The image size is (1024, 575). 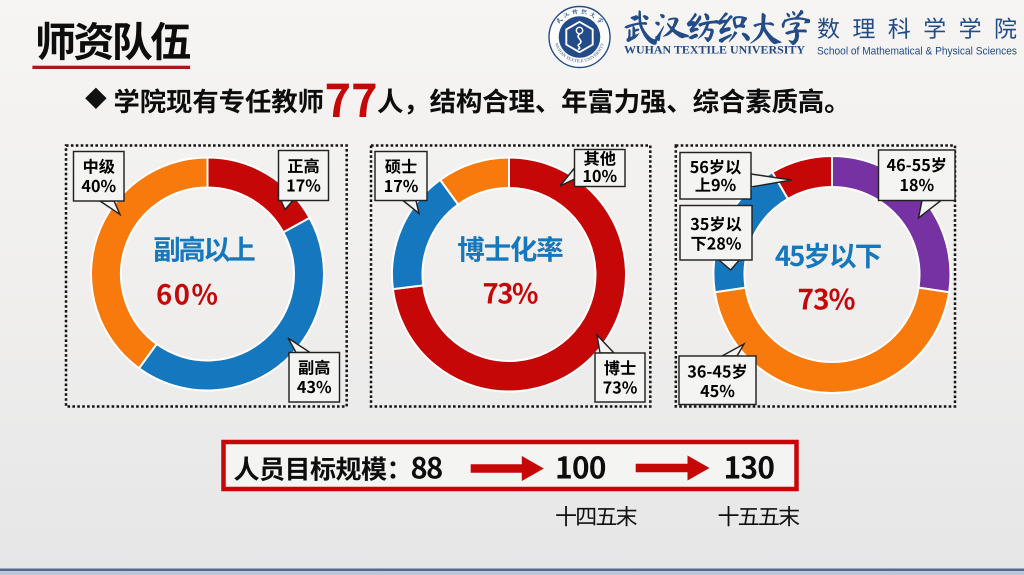 I want to click on svg-text: WUHAN TEXTILE UNIVERSITY, so click(x=715, y=51).